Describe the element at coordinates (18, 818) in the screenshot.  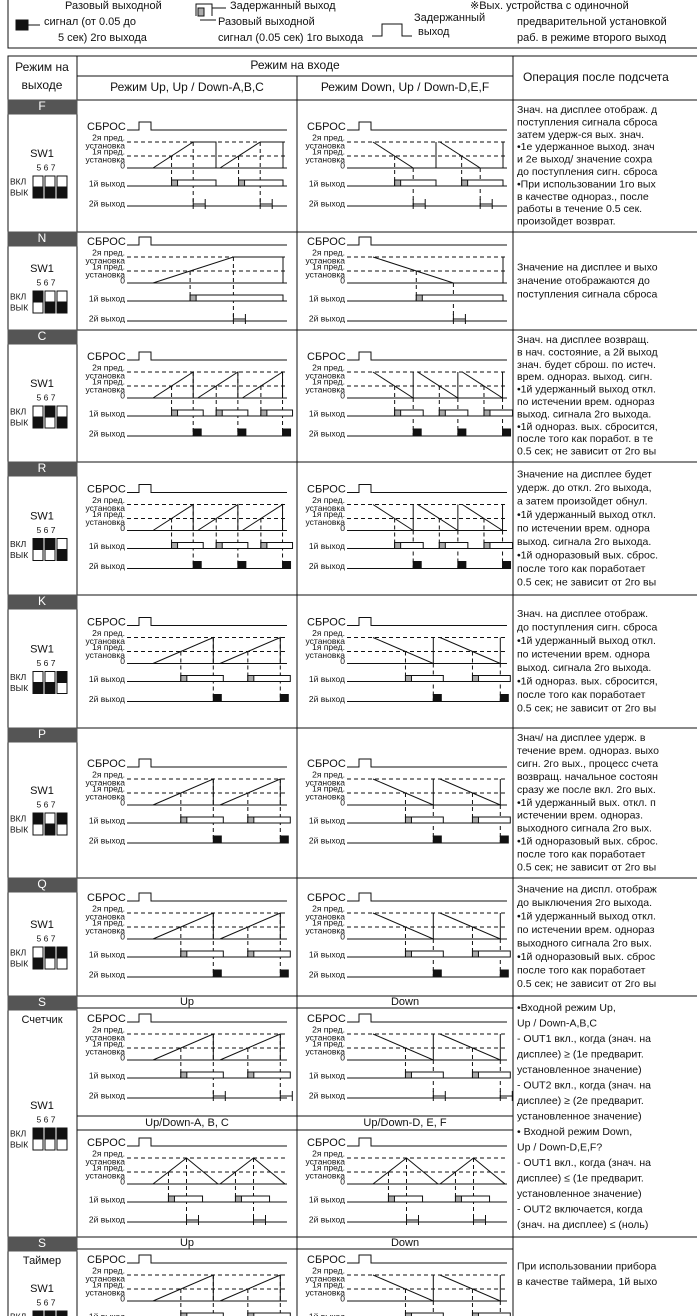
I see `switch-on: ВКЛ` at that location.